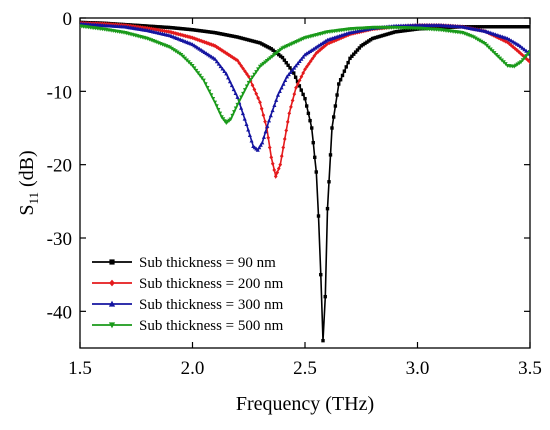  I want to click on legend-item: Sub thickness = 300 nm, so click(188, 305).